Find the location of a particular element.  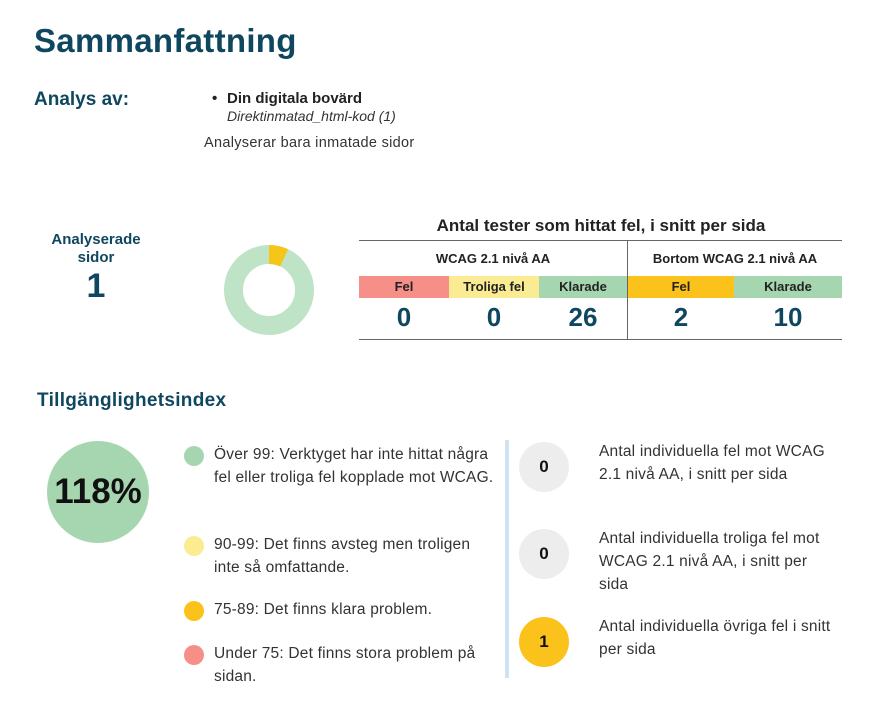

section-divider is located at coordinates (507, 559).